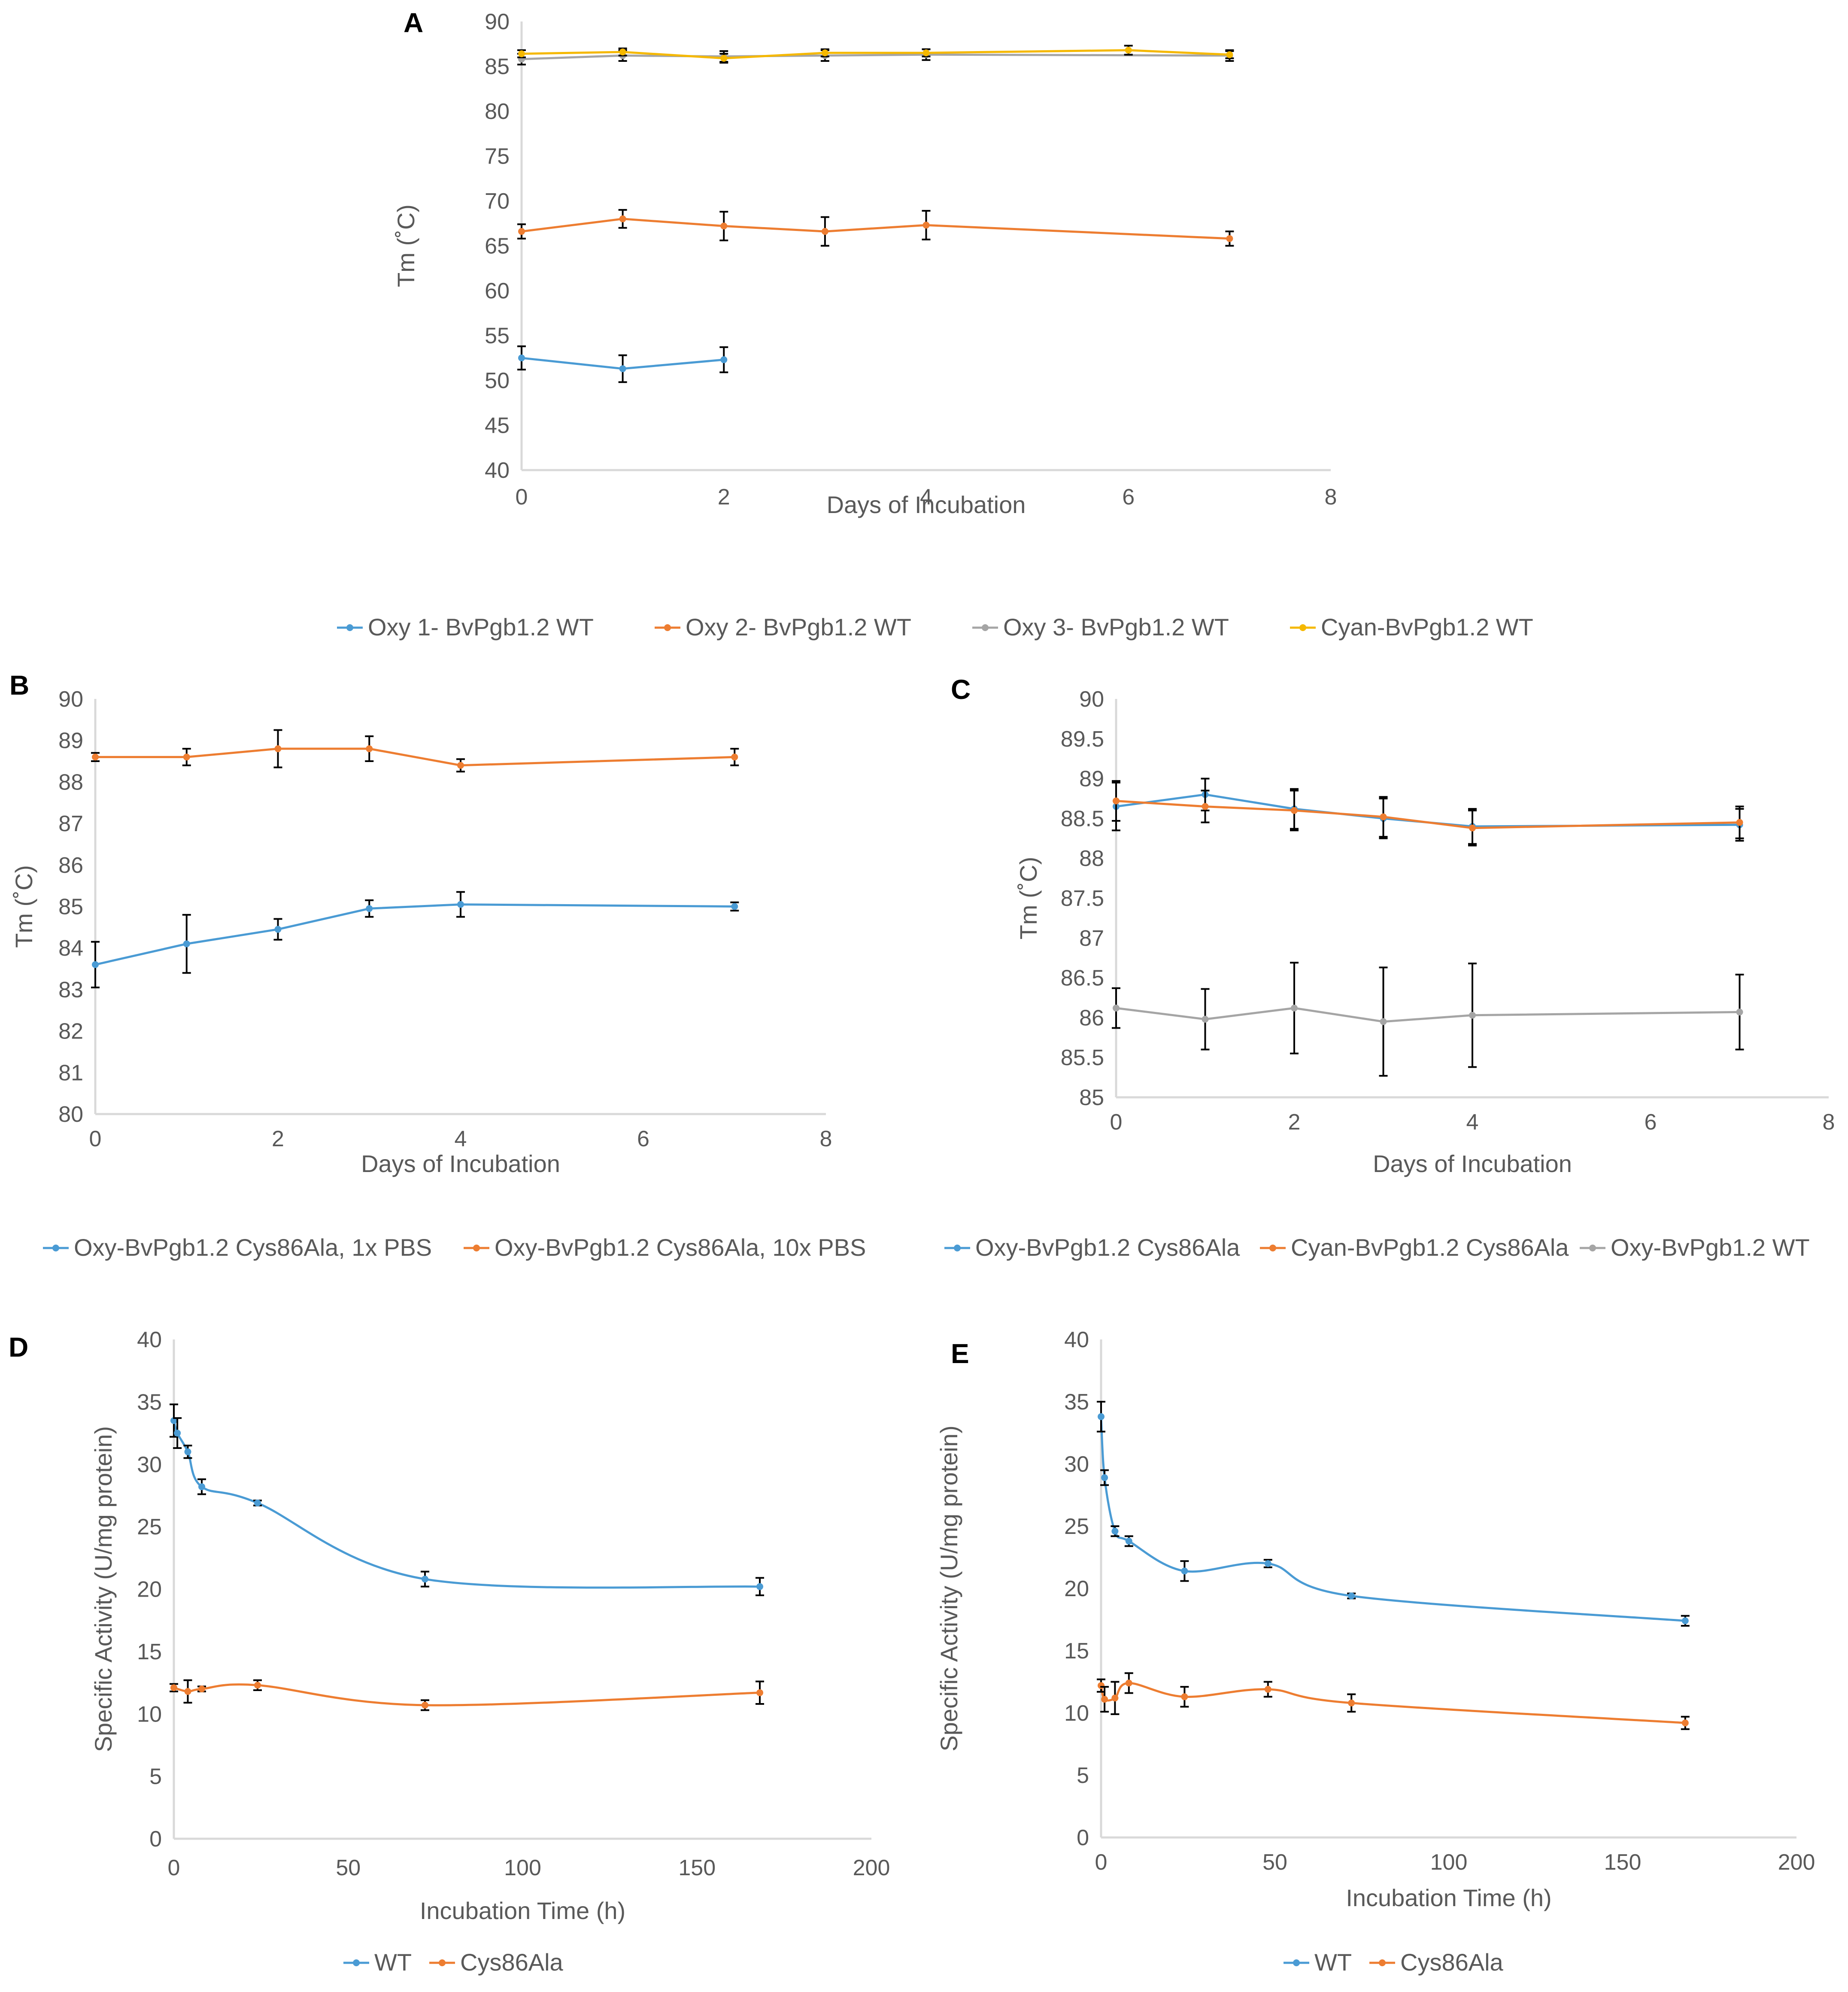  Describe the element at coordinates (461, 1139) in the screenshot. I see `x-tick-label: 4` at that location.